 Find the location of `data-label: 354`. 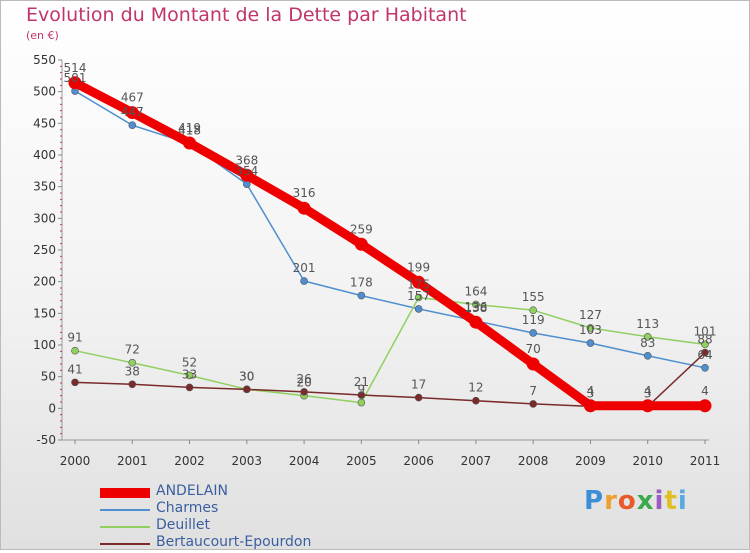

data-label: 354 is located at coordinates (246, 171).